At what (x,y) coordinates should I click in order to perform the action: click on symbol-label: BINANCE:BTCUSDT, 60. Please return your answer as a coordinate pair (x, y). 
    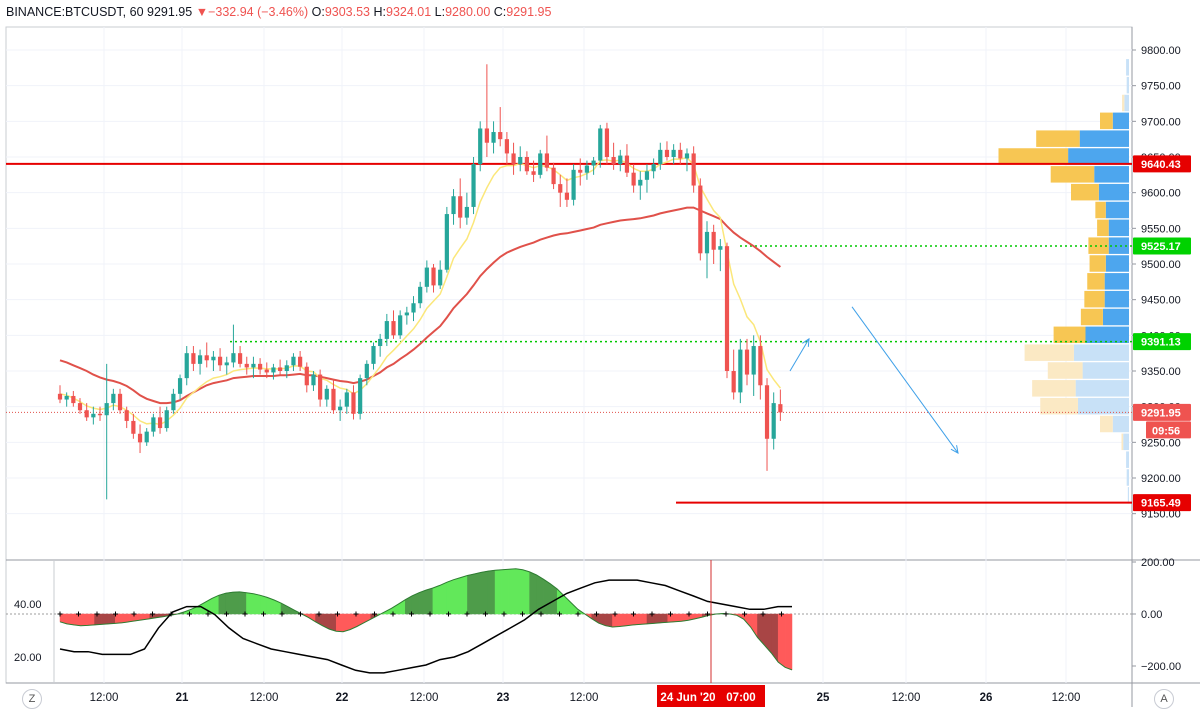
    Looking at the image, I should click on (75, 12).